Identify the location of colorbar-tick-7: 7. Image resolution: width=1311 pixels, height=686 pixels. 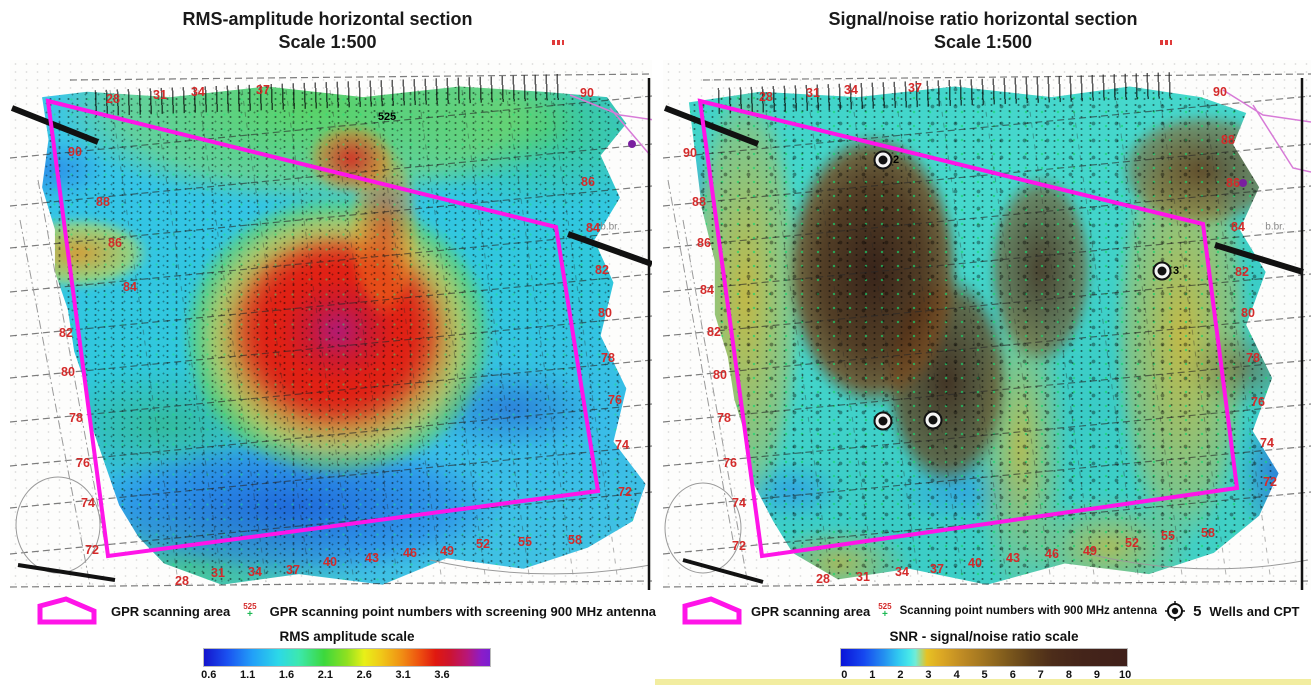
(1040, 675).